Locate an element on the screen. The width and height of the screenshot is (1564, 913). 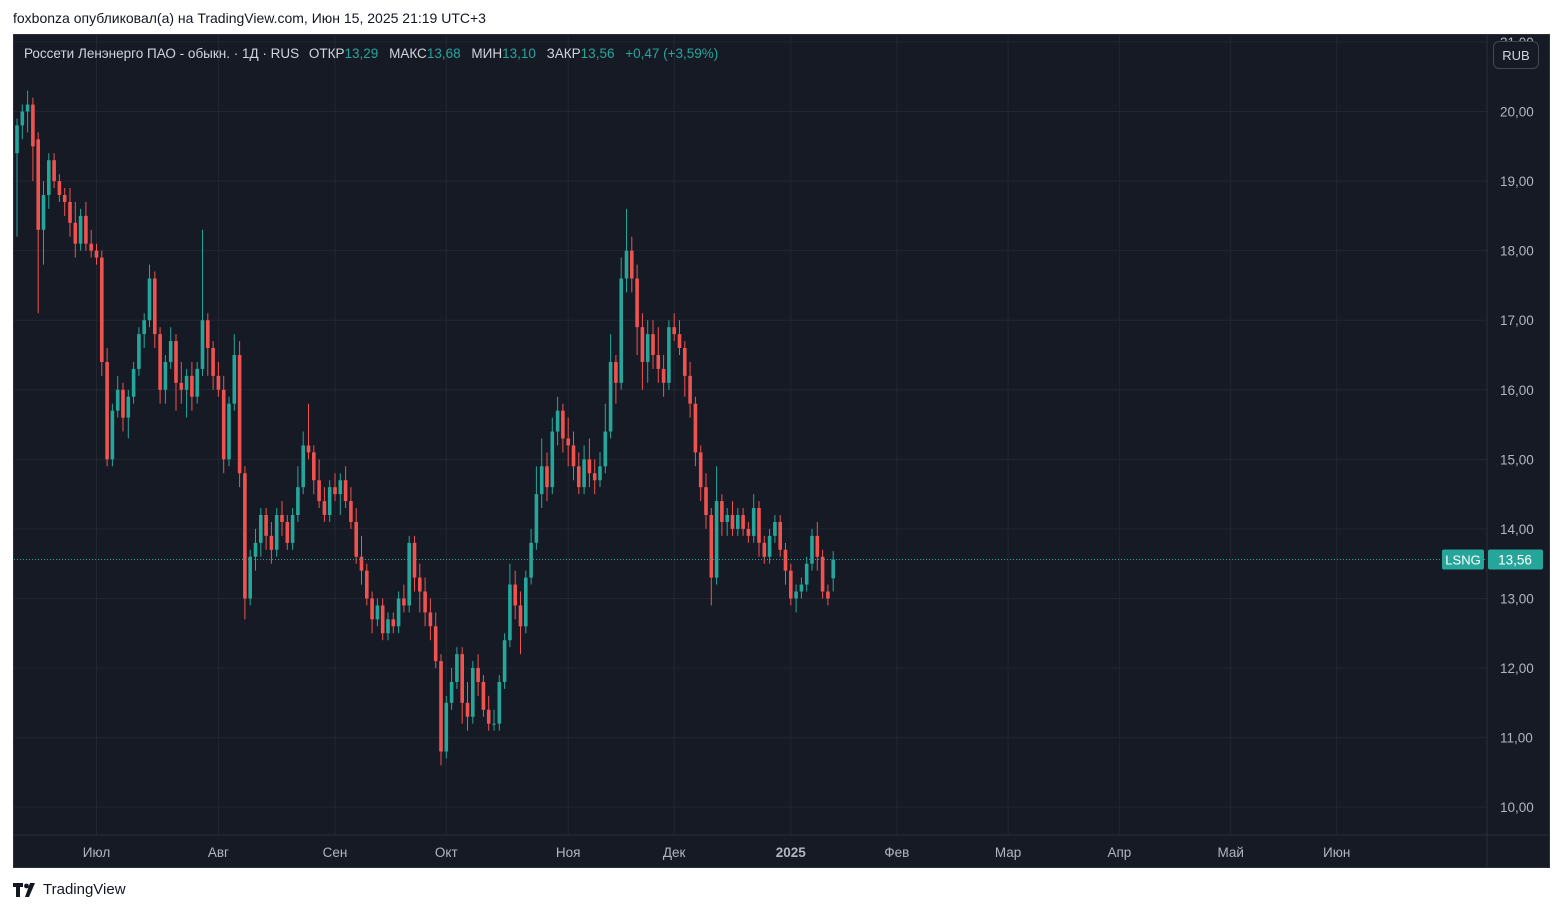
footer-brand: TradingView is located at coordinates (69, 889).